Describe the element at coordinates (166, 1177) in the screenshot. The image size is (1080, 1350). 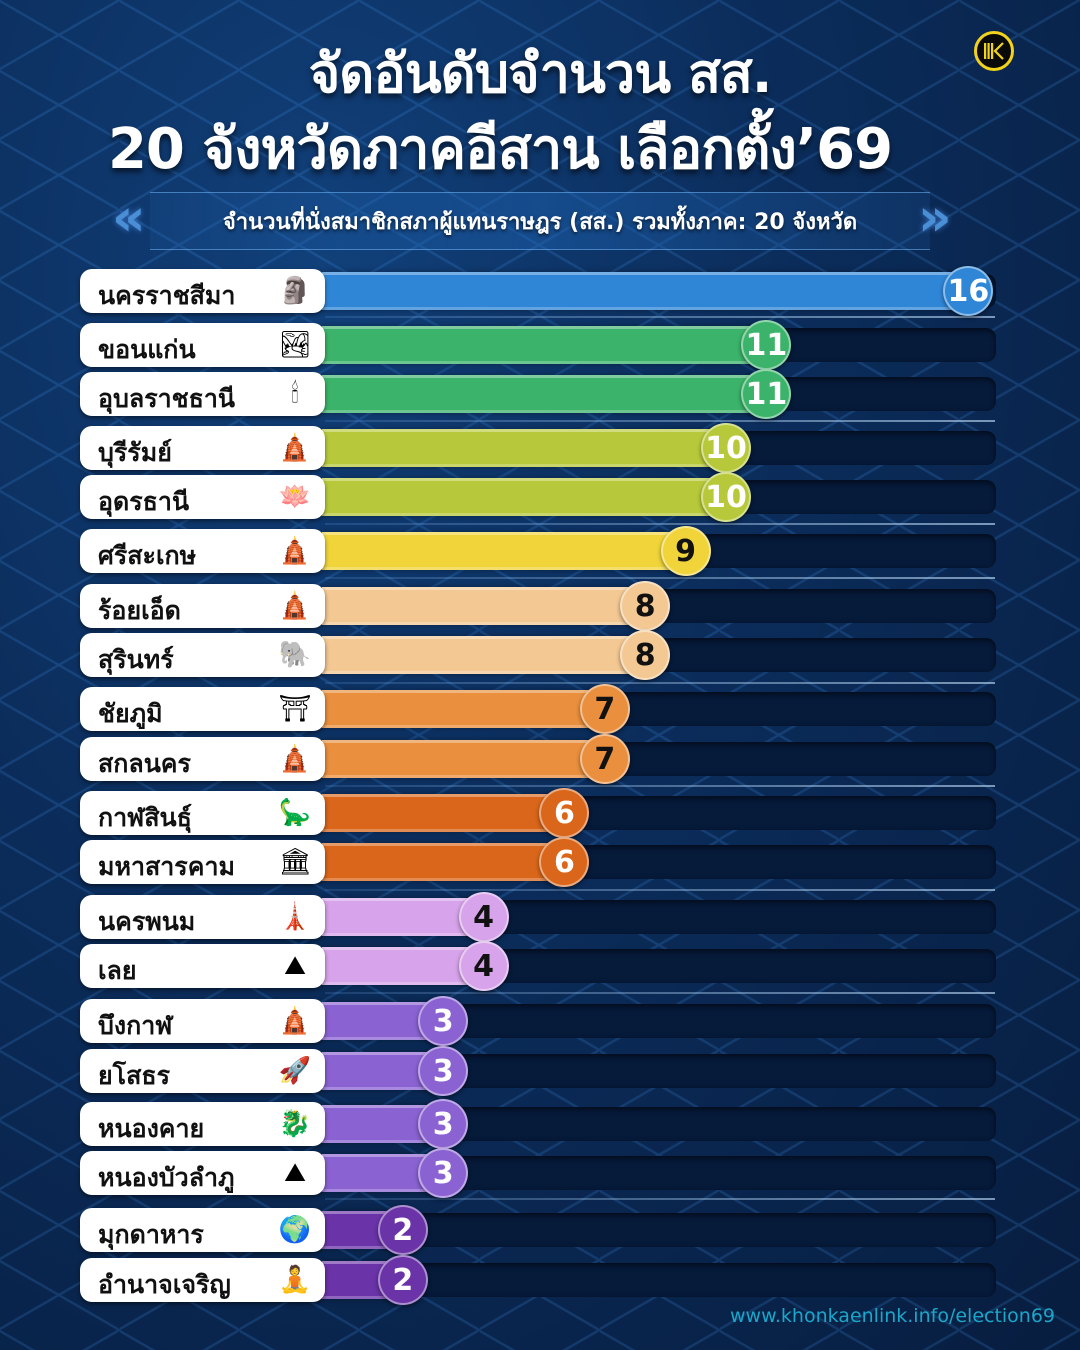
I see `category-label: หนองบัวลำภู` at that location.